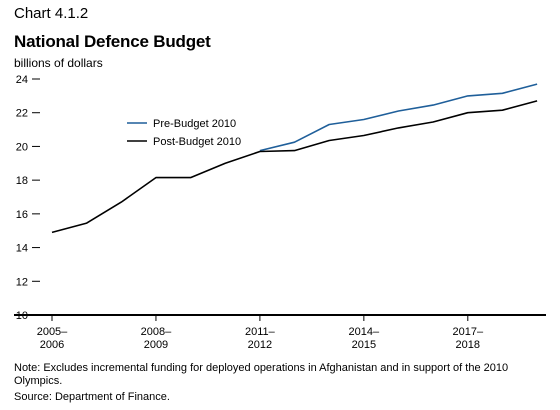 This screenshot has width=560, height=410. Describe the element at coordinates (112, 41) in the screenshot. I see `chart-title: National Defence Budget` at that location.